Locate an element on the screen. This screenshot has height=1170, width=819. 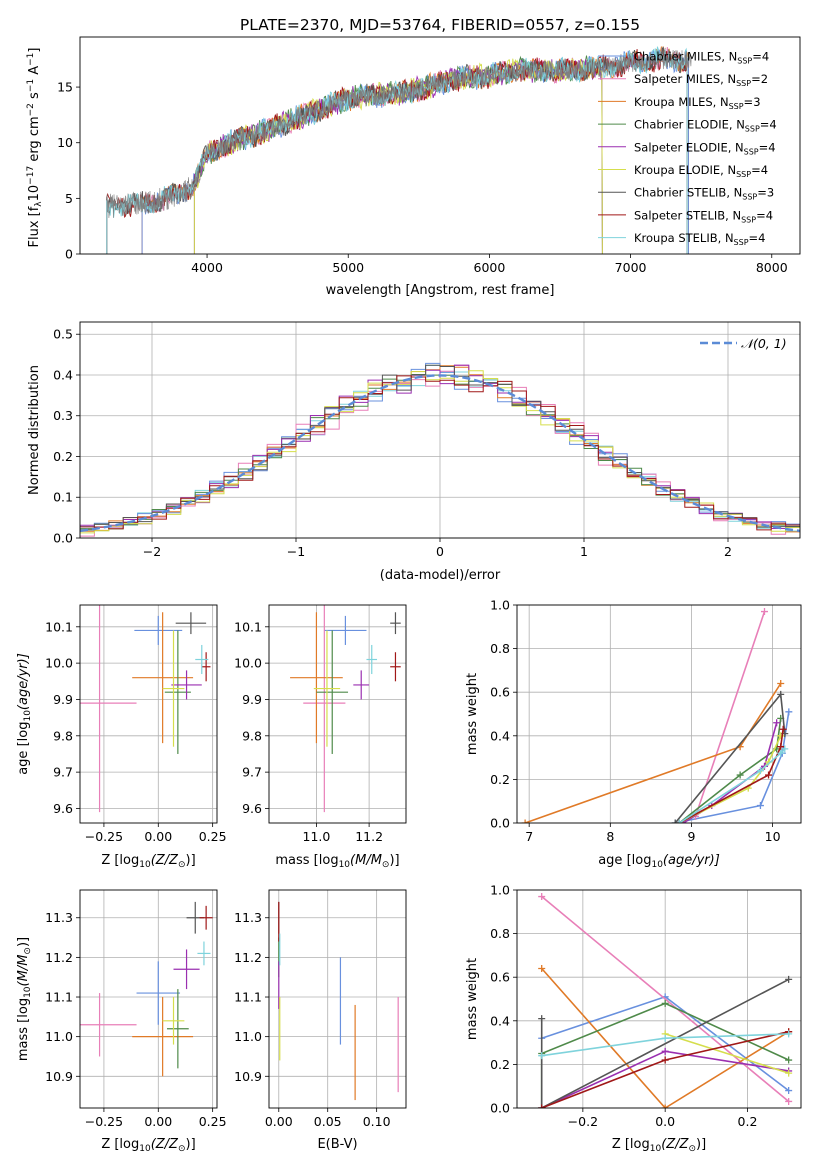
legend-n-sub: SSP is located at coordinates (743, 174).